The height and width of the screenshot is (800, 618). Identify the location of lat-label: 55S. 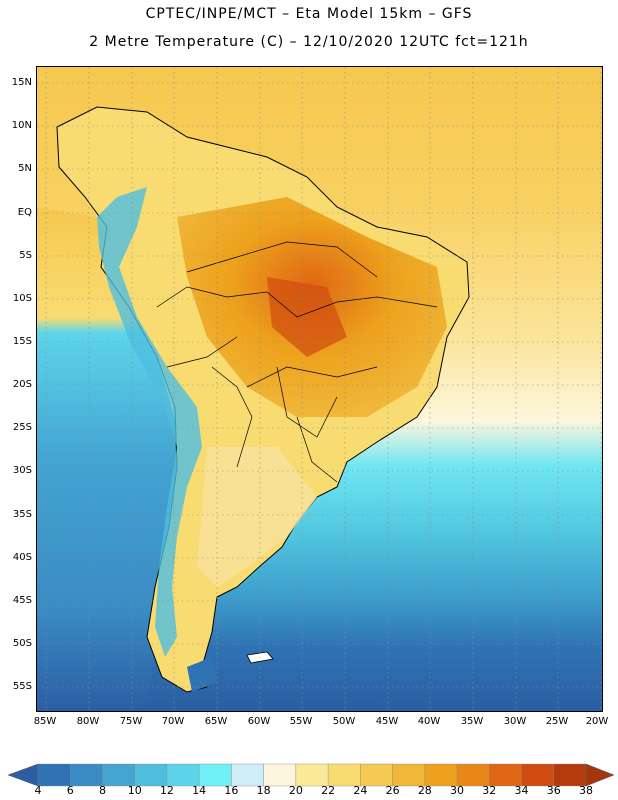
(22, 686).